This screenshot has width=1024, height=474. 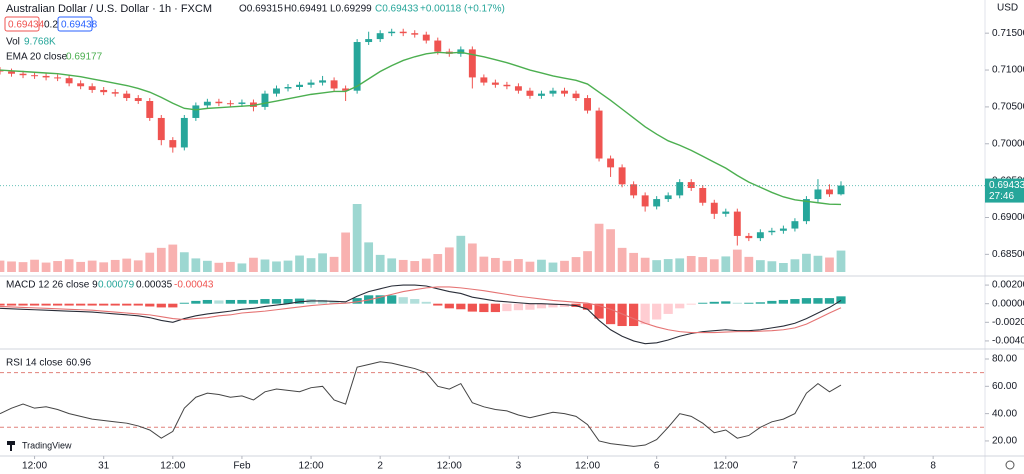 What do you see at coordinates (194, 285) in the screenshot?
I see `macd-signal-value: -0.00043` at bounding box center [194, 285].